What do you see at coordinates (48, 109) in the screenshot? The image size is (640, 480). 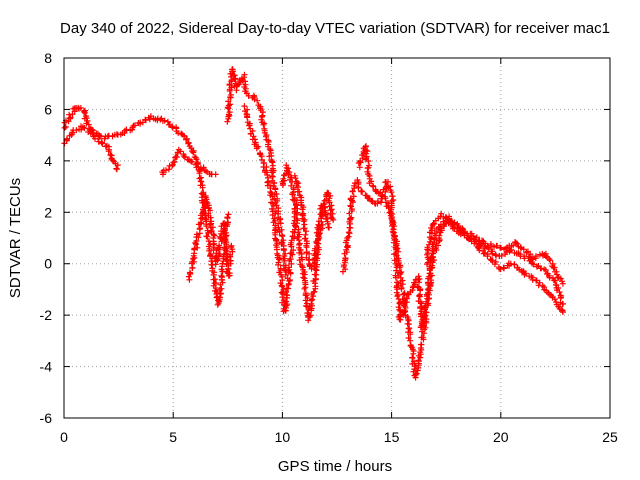 I see `y-tick-label: 6` at bounding box center [48, 109].